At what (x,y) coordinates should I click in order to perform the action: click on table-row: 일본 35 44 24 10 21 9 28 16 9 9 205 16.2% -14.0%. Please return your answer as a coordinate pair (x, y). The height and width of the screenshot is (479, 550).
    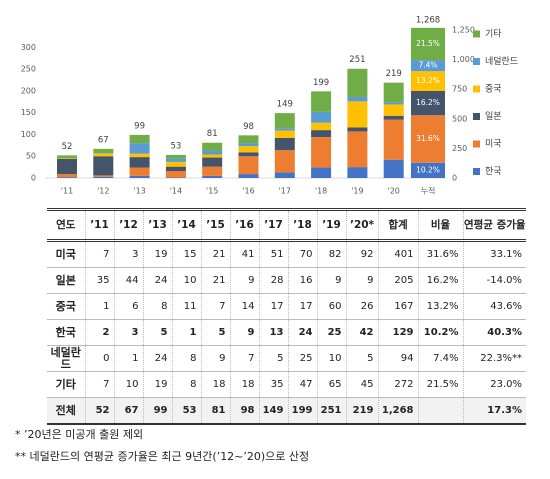
    Looking at the image, I should click on (286, 280).